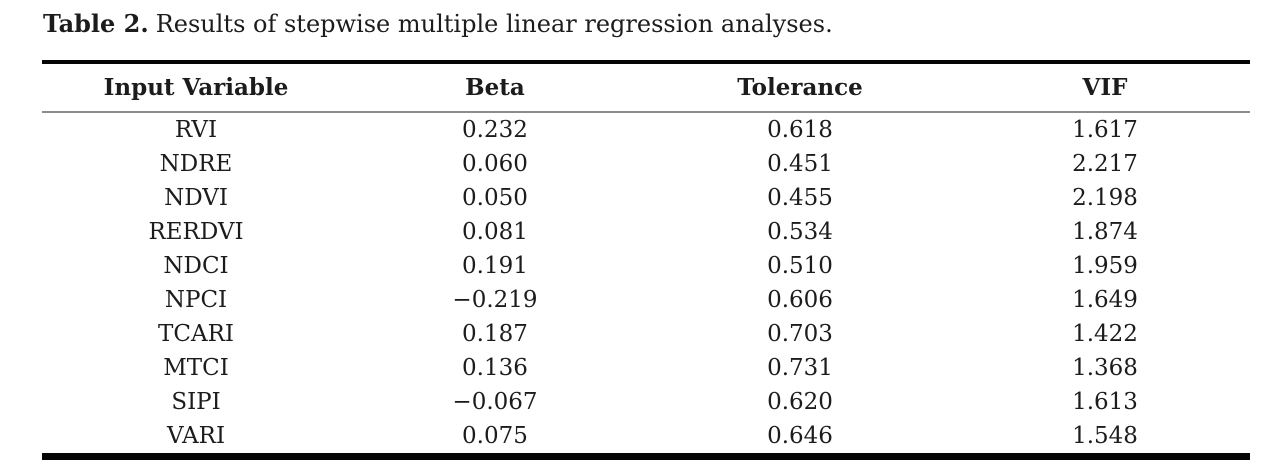 This screenshot has height=470, width=1280. Describe the element at coordinates (1105, 368) in the screenshot. I see `cell-vif: 1.368` at that location.